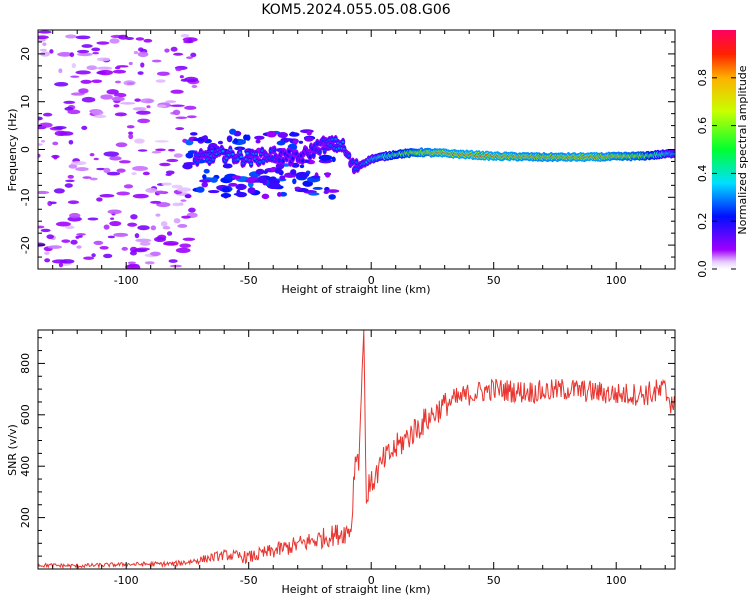 The image size is (750, 600). I want to click on snr-ytick-label: 600, so click(25, 414).